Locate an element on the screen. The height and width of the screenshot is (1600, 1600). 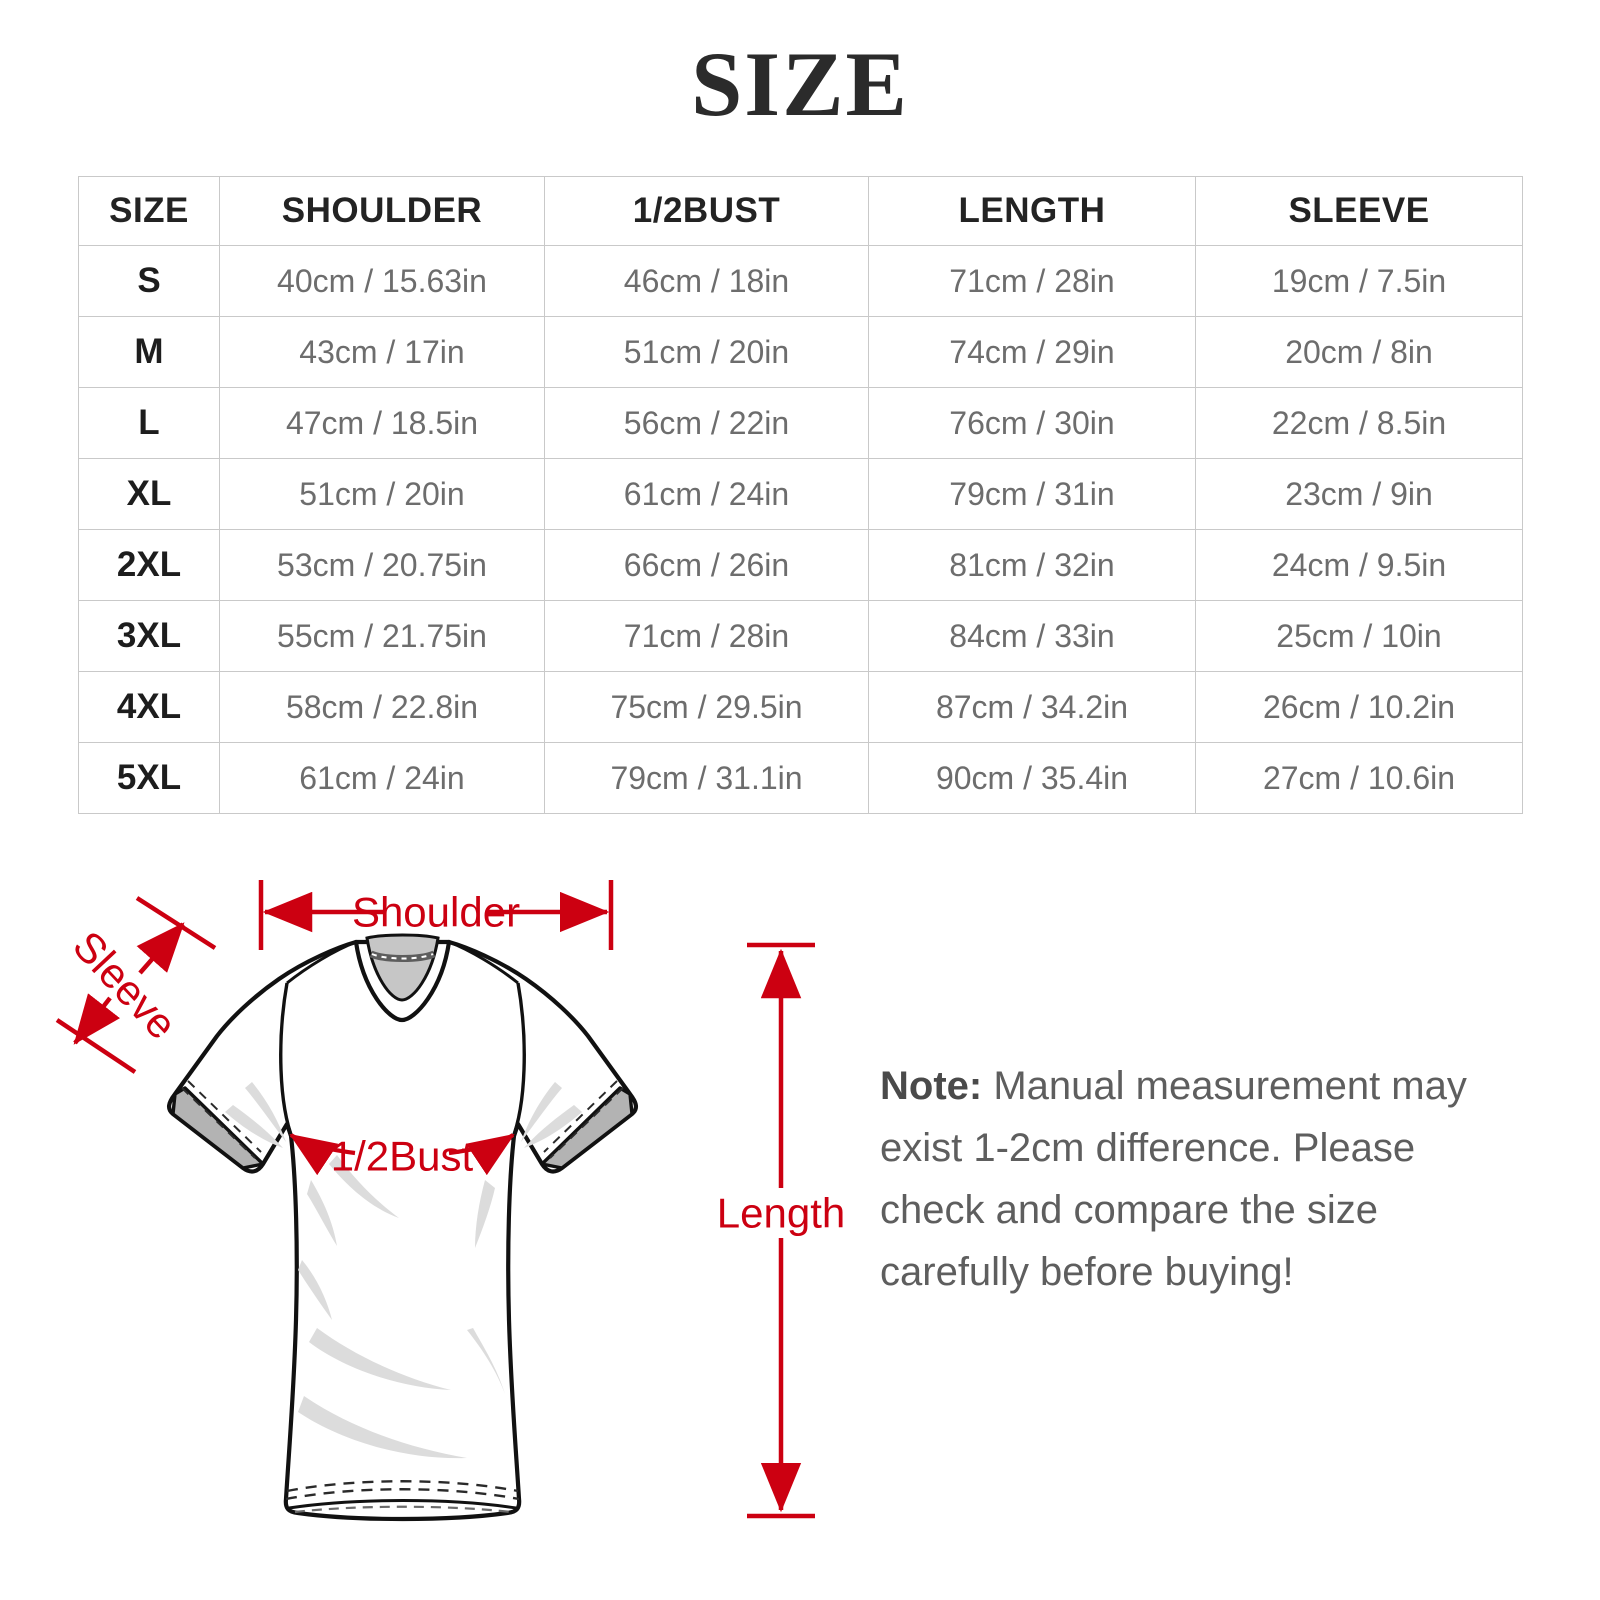
cell-bust: 71cm / 28in is located at coordinates (706, 636).